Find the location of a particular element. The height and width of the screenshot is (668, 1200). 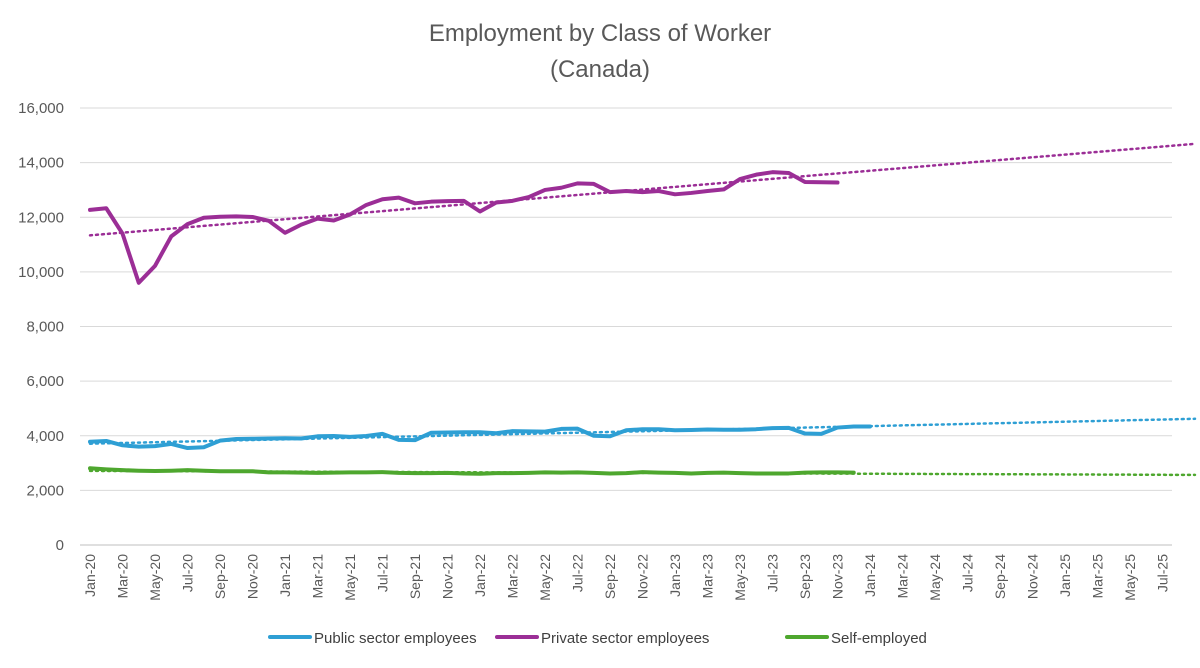

x-tick-label: Mar-22 is located at coordinates (513, 576).